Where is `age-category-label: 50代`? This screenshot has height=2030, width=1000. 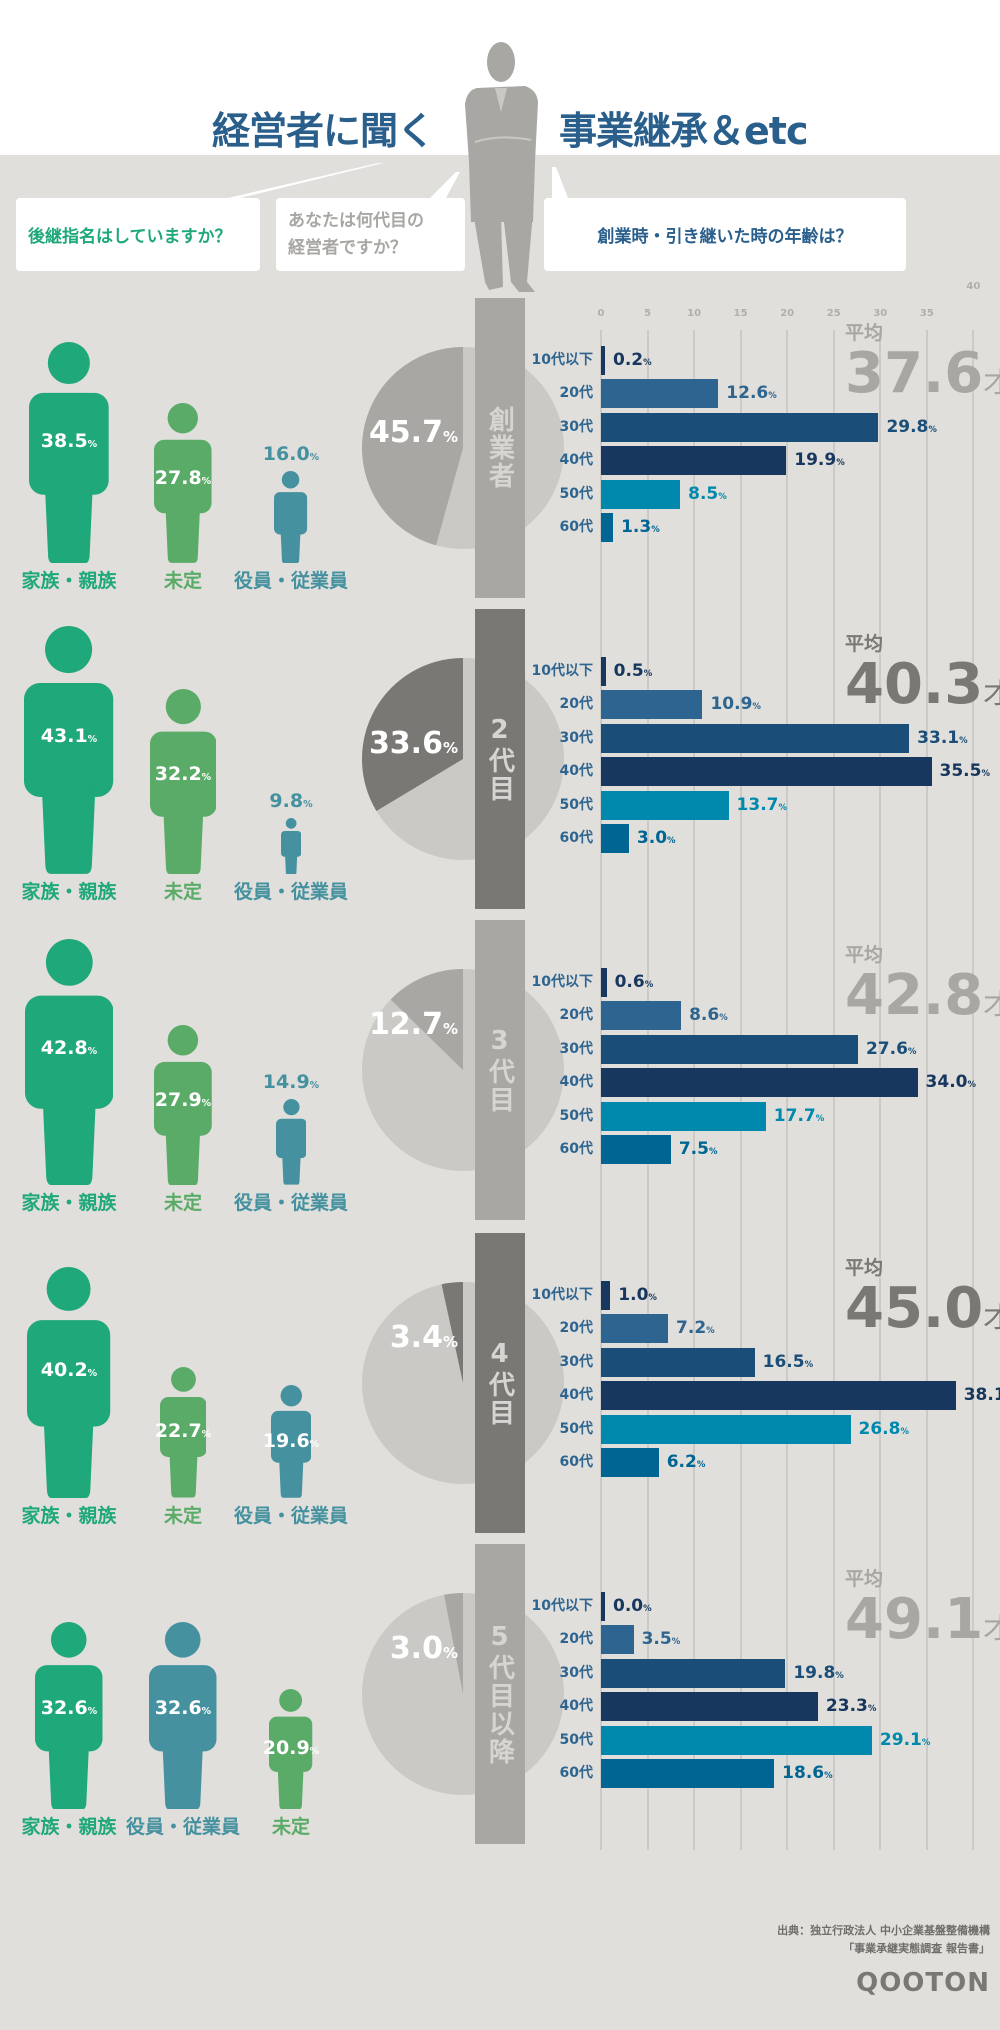
age-category-label: 50代 is located at coordinates (576, 1739).